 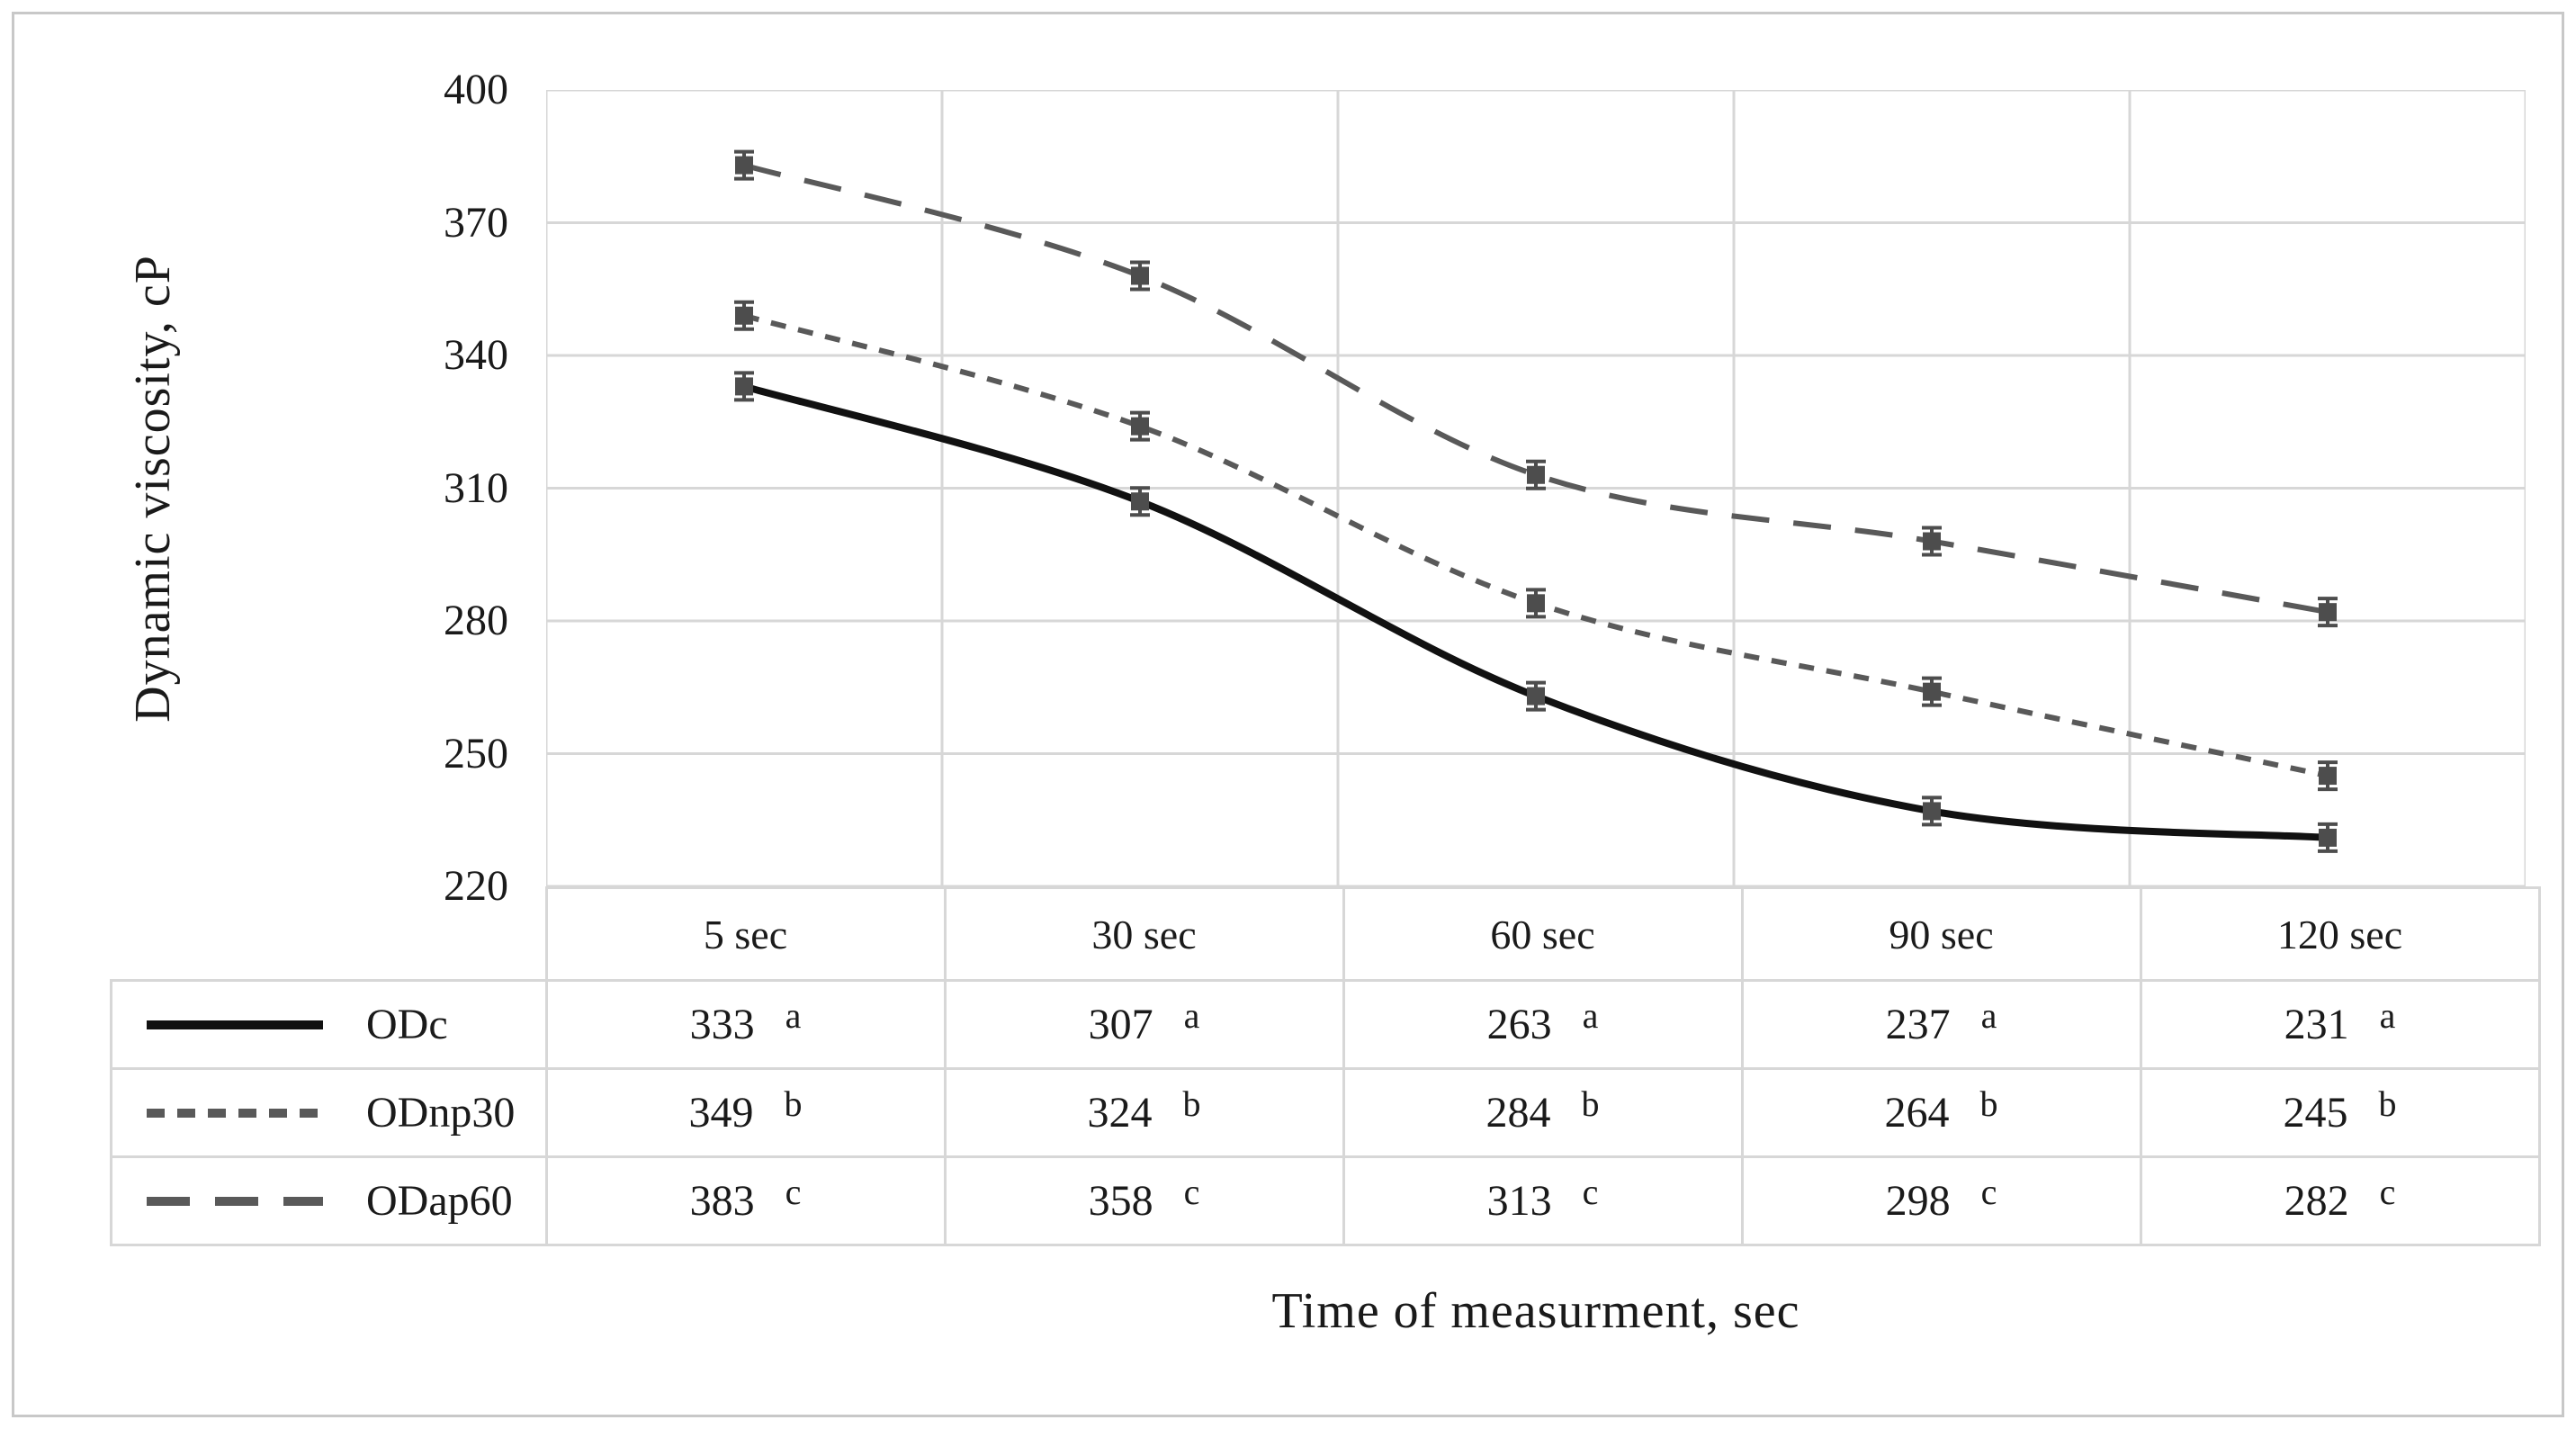 What do you see at coordinates (235, 1201) in the screenshot?
I see `legend-line-sample-long-dash` at bounding box center [235, 1201].